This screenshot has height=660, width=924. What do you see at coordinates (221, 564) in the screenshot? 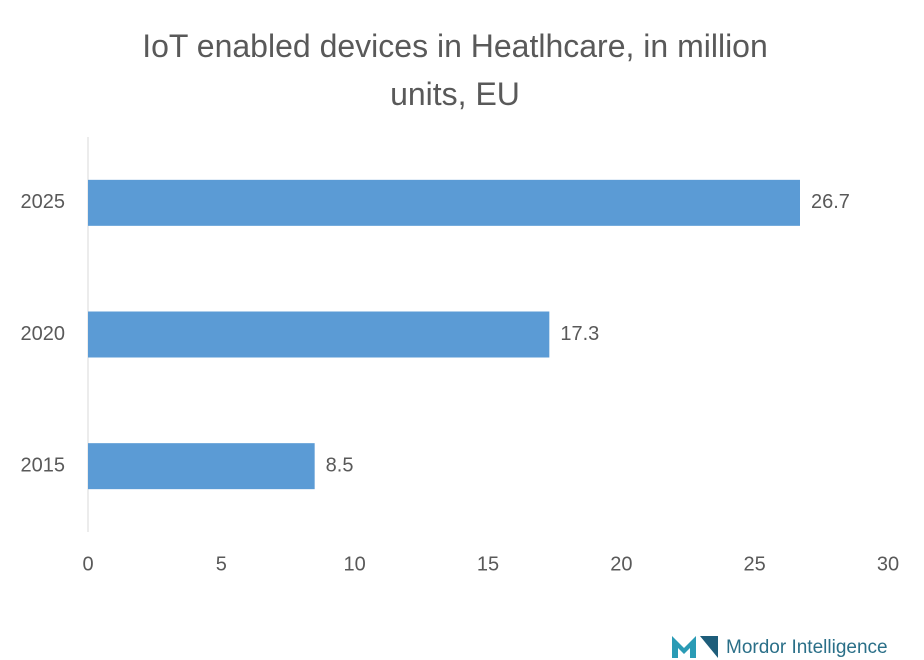
I see `x-tick-label: 5` at bounding box center [221, 564].